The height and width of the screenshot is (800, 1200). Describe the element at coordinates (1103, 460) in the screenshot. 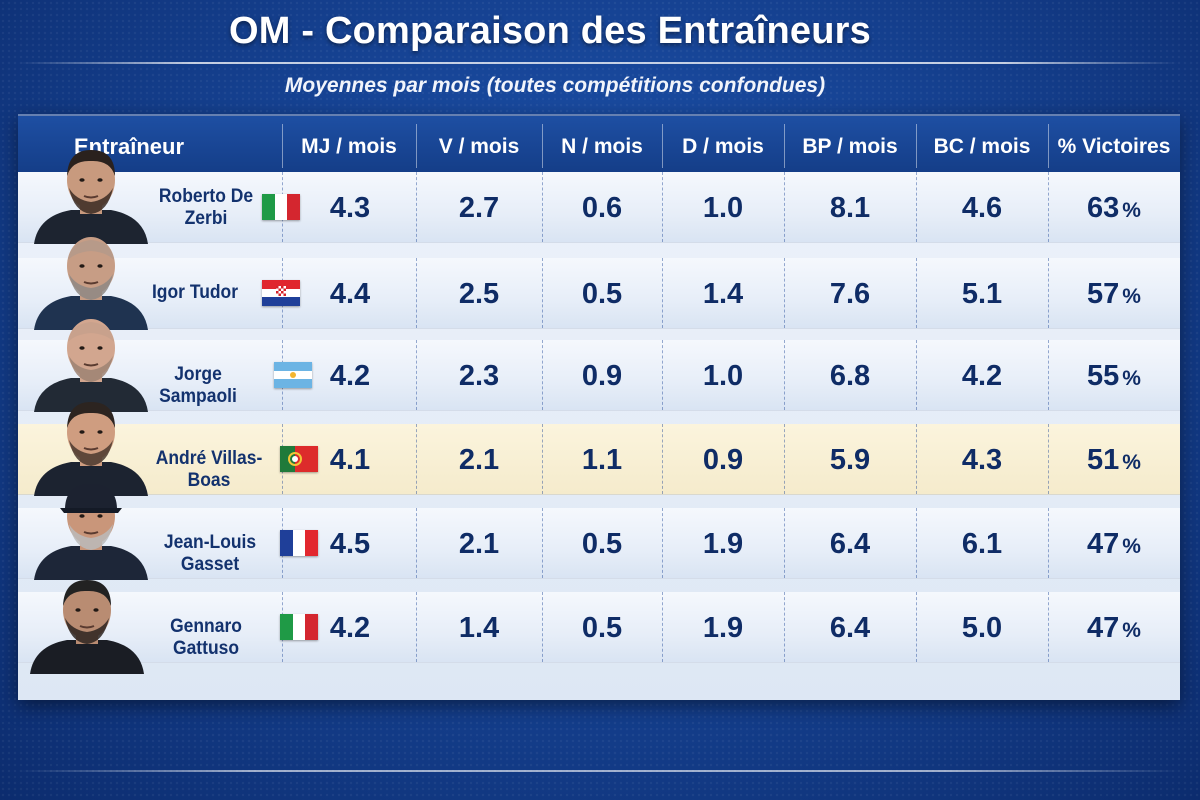

I see `pct-value: 51` at that location.